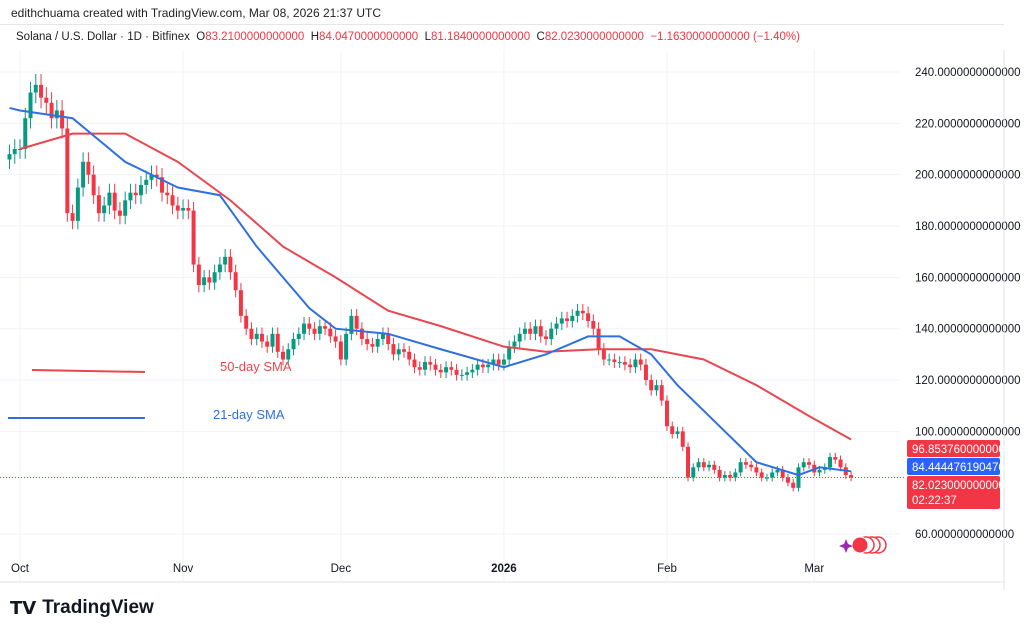 Image resolution: width=1024 pixels, height=634 pixels. Describe the element at coordinates (968, 381) in the screenshot. I see `y-tick-label: 120.0000000000000` at that location.